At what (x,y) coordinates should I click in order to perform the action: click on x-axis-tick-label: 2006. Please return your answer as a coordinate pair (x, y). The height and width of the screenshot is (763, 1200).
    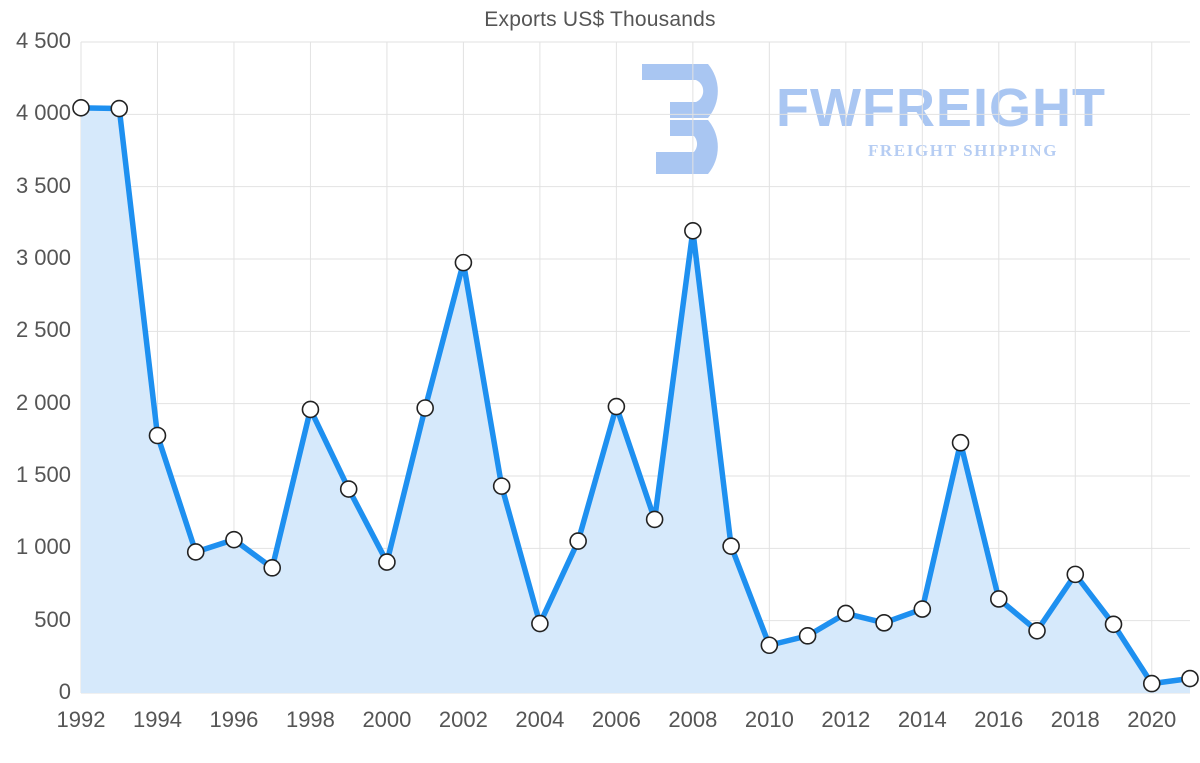
    Looking at the image, I should click on (616, 719).